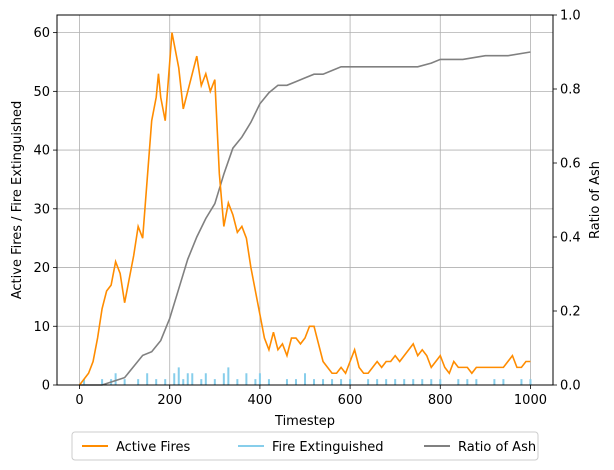 The width and height of the screenshot is (614, 470). Describe the element at coordinates (311, 396) in the screenshot. I see `x-axis: 0 200 400 600 800 1000` at that location.